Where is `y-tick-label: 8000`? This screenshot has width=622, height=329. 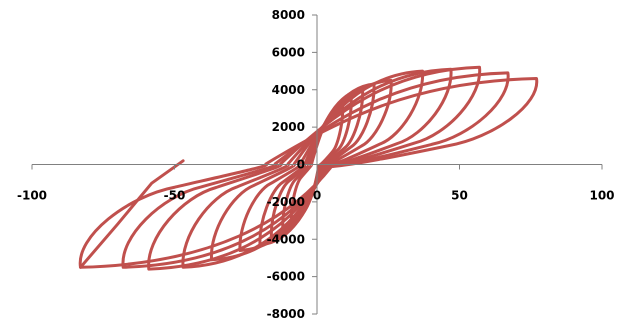
y-tick-label: 8000 is located at coordinates (288, 15).